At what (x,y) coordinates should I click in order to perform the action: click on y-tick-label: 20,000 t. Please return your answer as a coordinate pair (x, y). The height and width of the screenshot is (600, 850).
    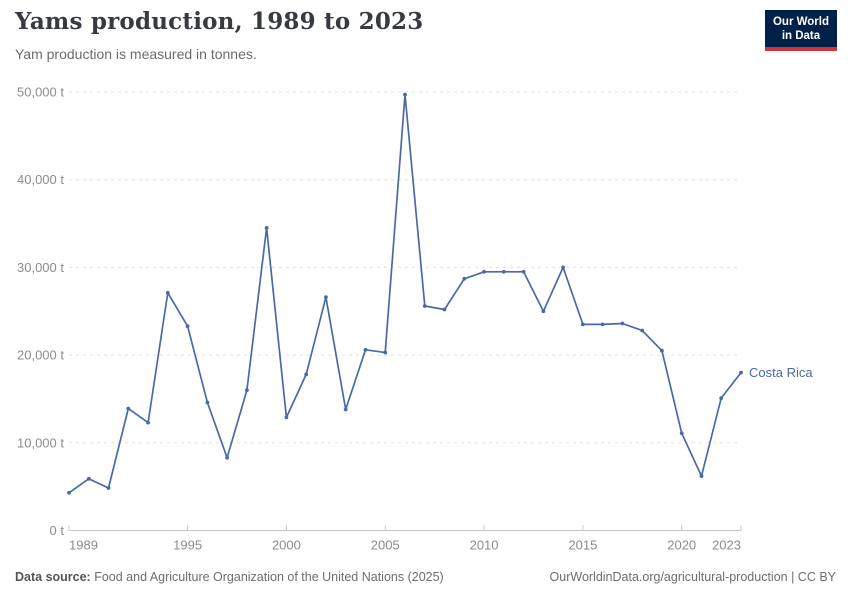
    Looking at the image, I should click on (40, 355).